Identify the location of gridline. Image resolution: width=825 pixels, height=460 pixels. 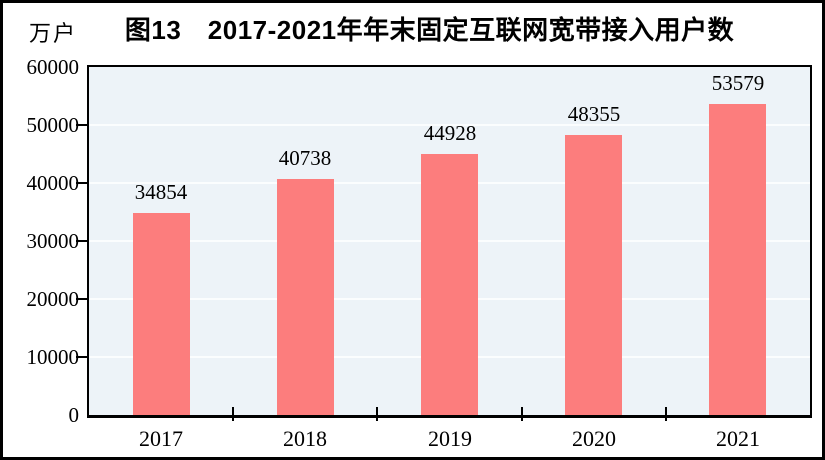
(449, 125).